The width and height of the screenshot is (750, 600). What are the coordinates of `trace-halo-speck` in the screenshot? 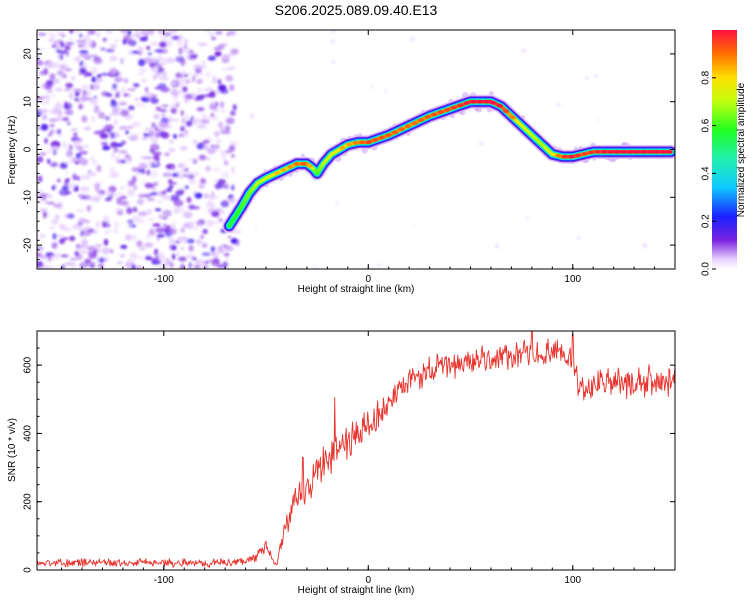 It's located at (302, 155).